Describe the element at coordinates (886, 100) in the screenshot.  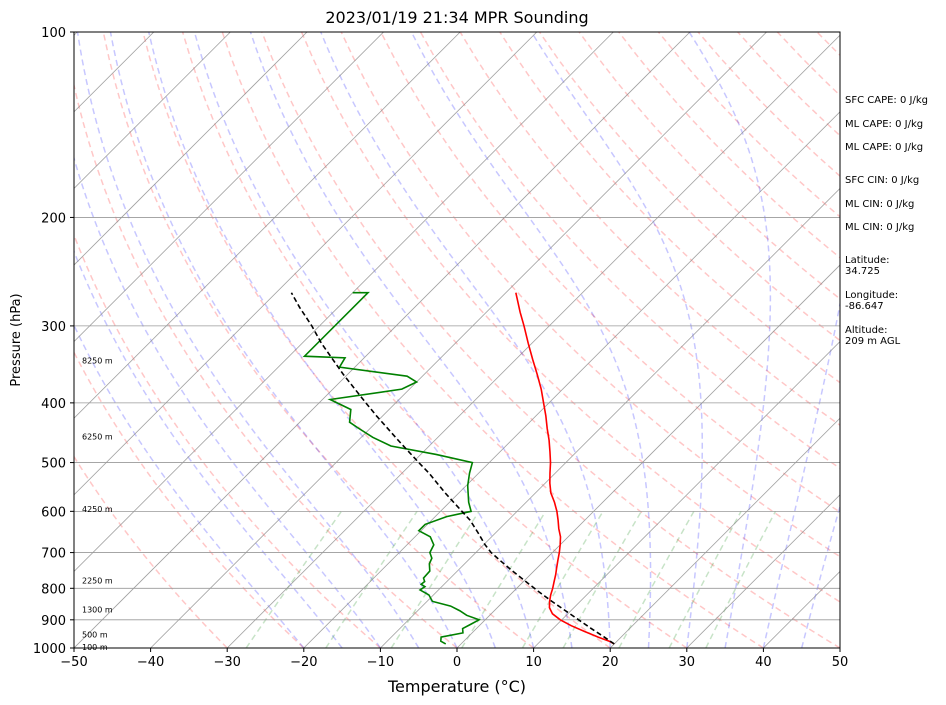
I see `sfc-cape-text: SFC CAPE: 0 J/kg` at that location.